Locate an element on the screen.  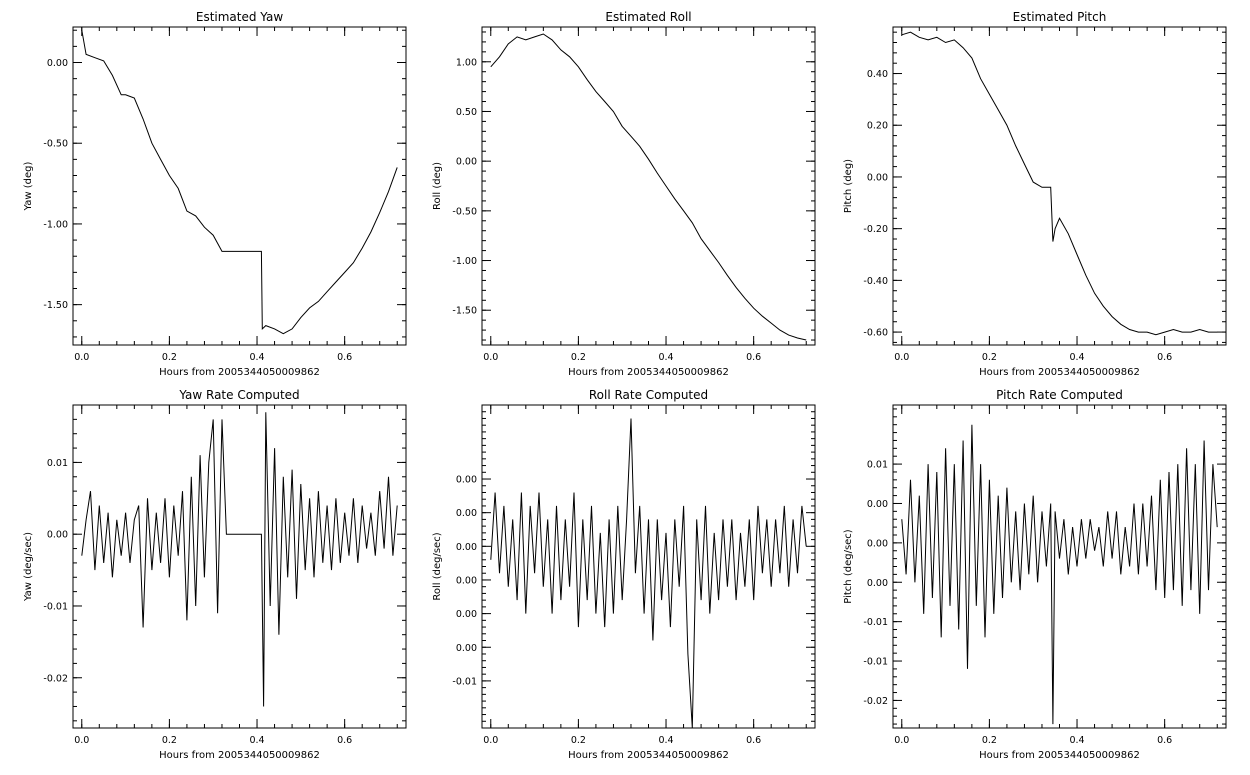
y-axis-label: Roll (deg) is located at coordinates (437, 186).